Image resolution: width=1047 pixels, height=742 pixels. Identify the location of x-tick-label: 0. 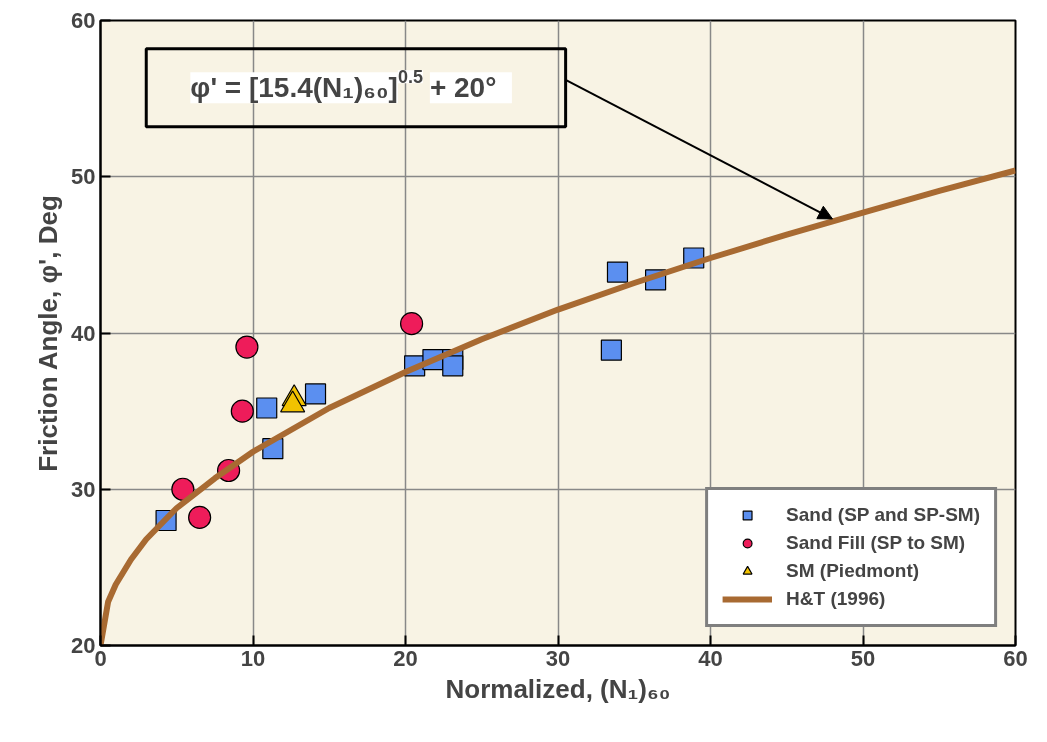
(100, 658).